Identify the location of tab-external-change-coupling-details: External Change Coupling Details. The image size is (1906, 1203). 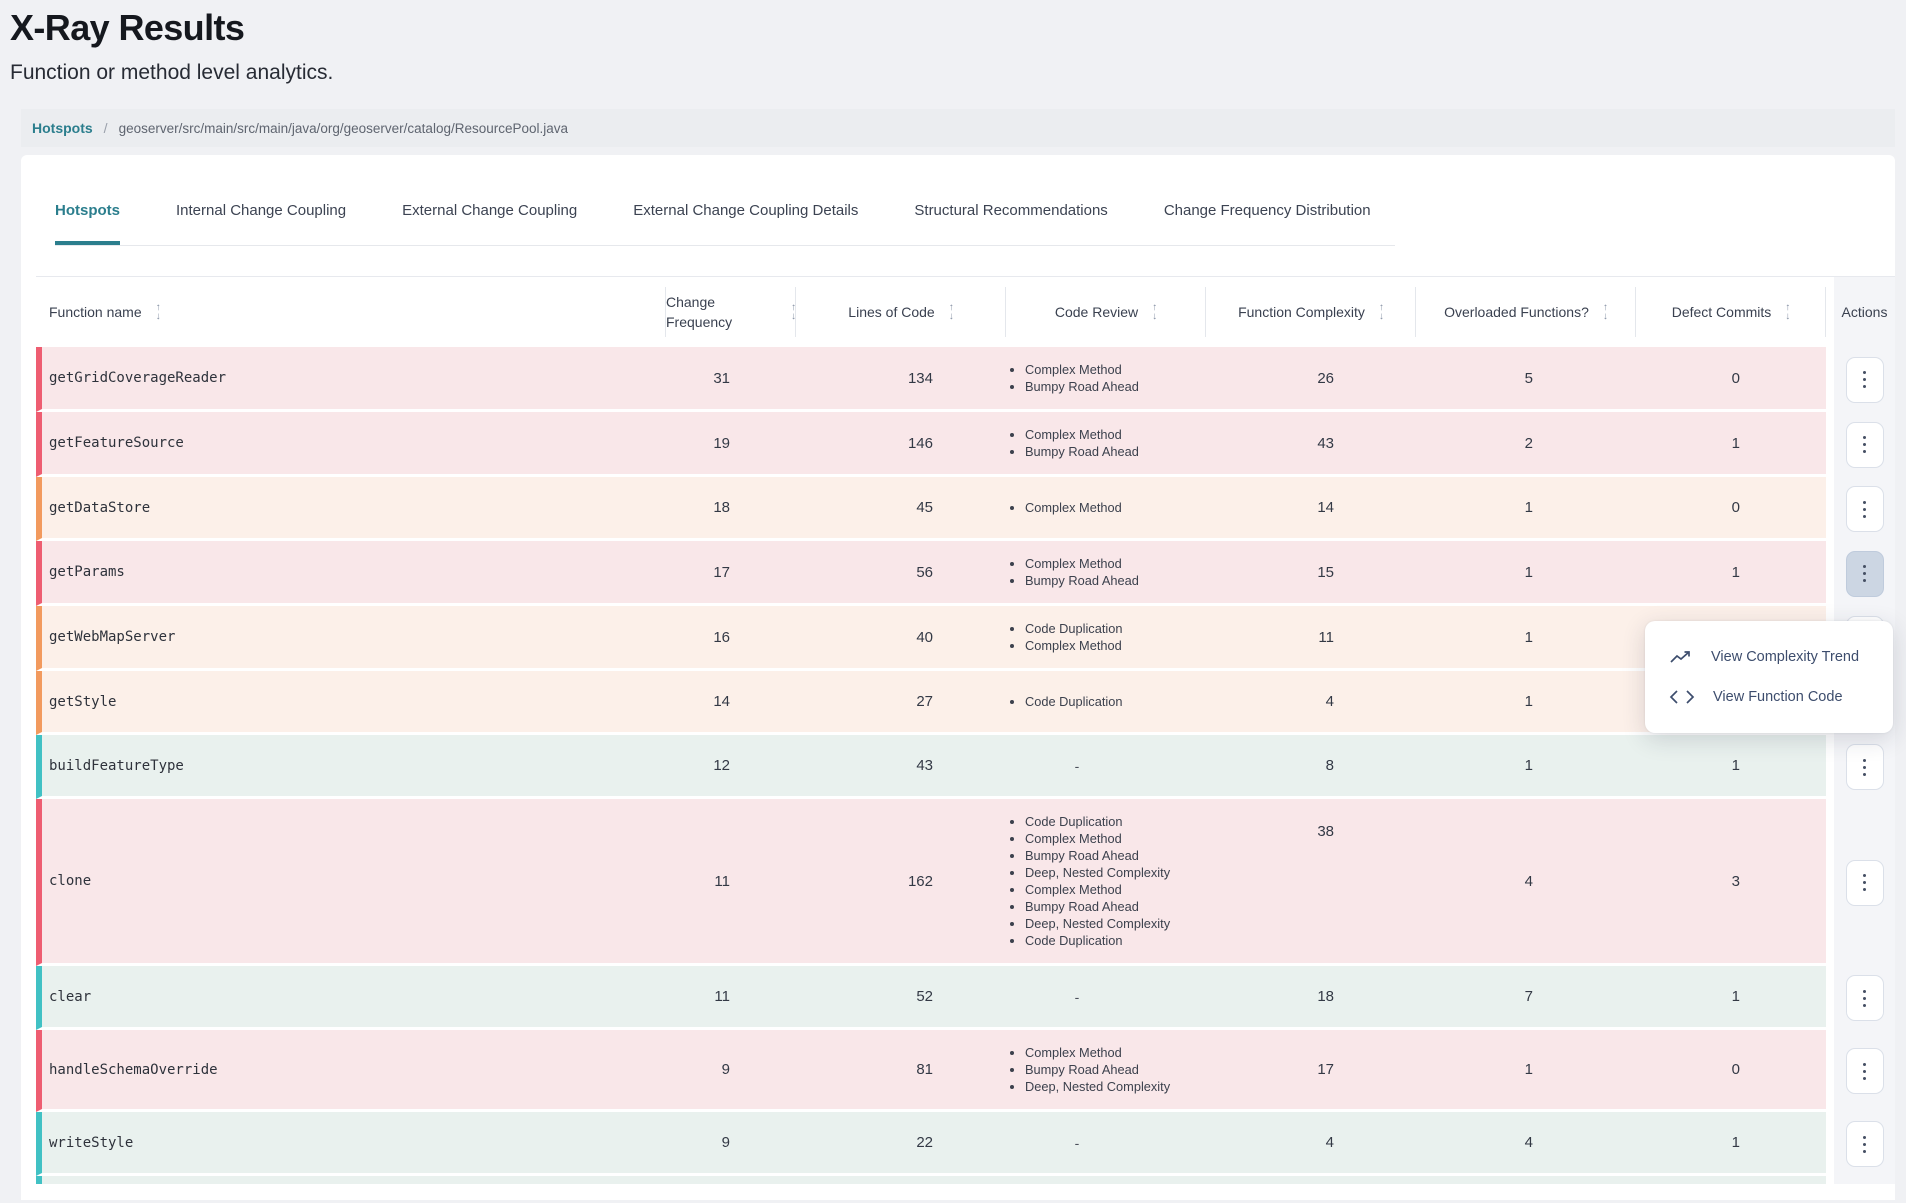
(746, 211).